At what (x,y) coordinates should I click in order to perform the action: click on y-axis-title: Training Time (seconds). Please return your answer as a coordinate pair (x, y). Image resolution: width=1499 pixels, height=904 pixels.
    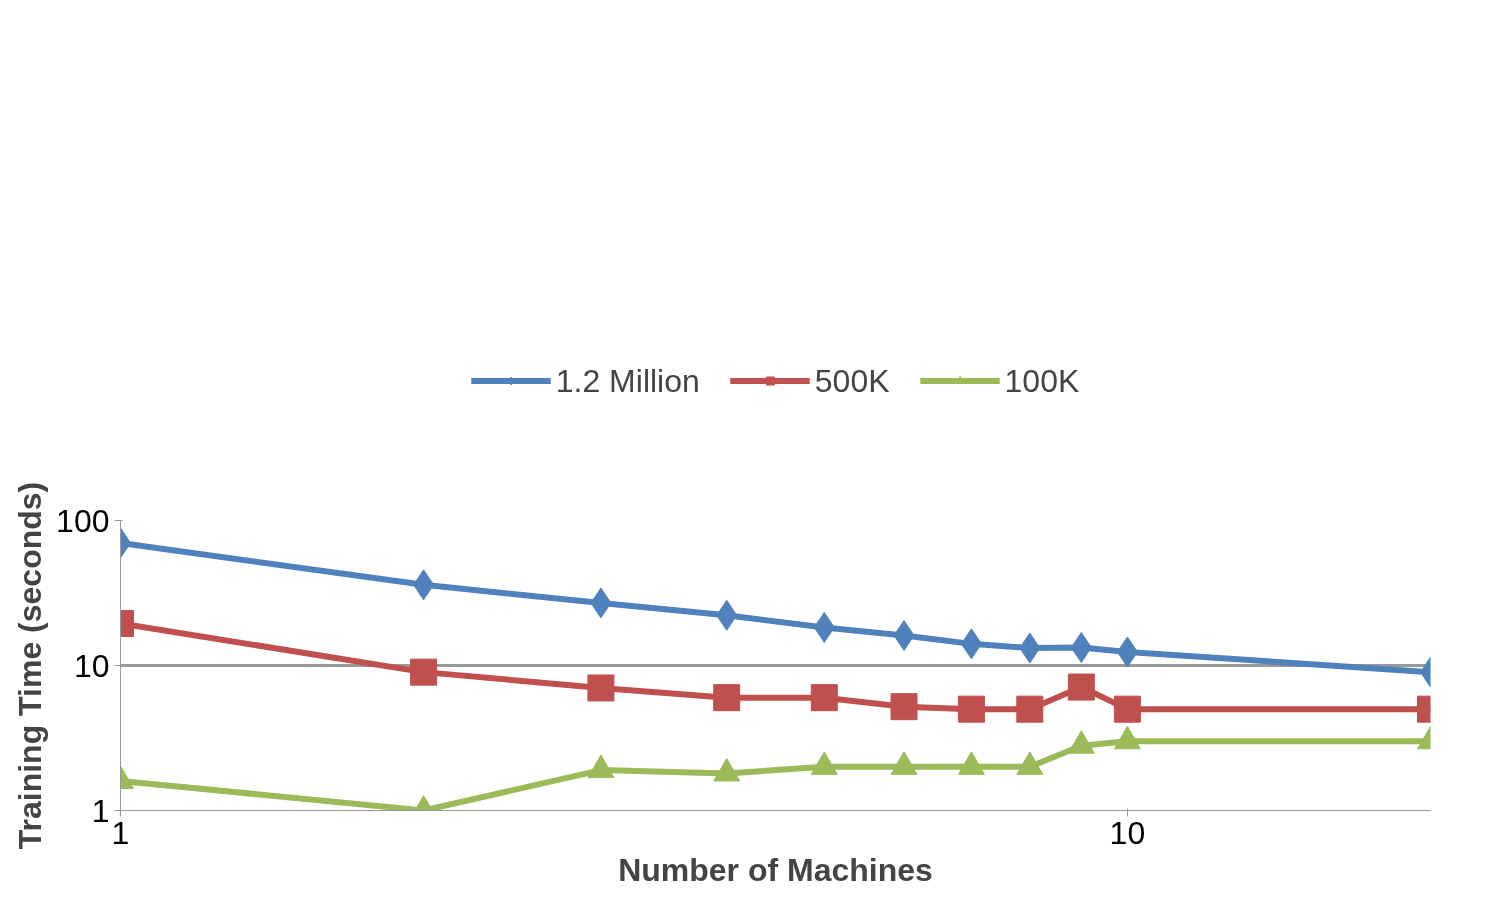
    Looking at the image, I should click on (30, 665).